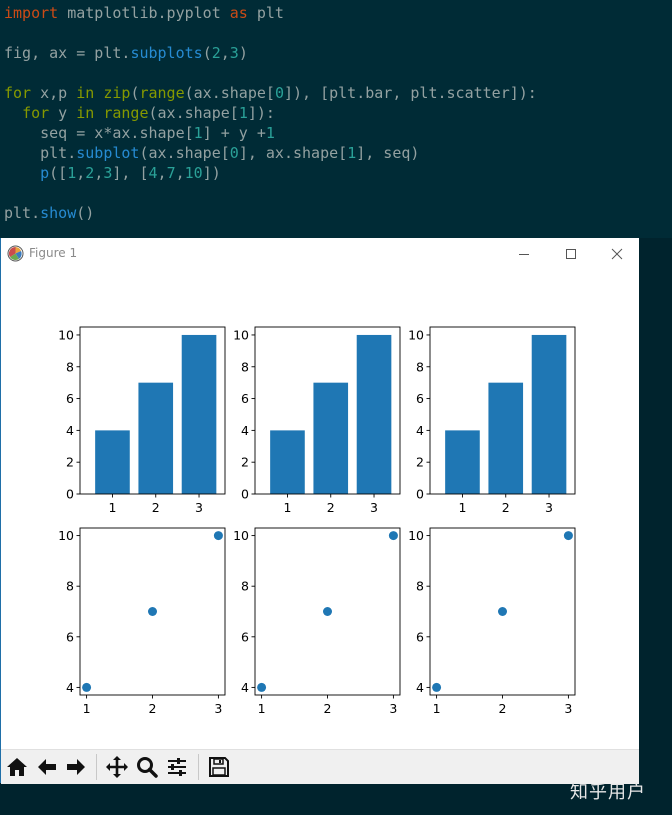  I want to click on back-button, so click(47, 767).